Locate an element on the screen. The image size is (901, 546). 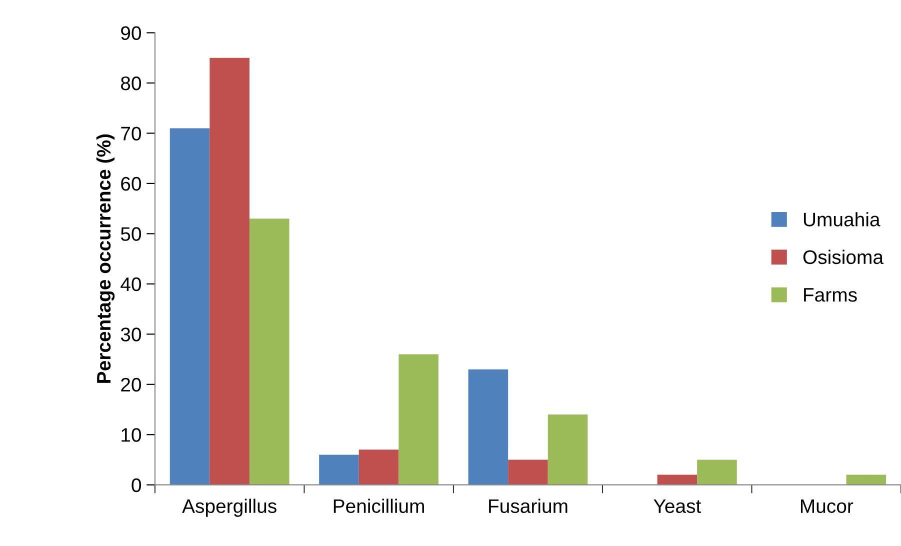
legend-label: Osisioma is located at coordinates (843, 257).